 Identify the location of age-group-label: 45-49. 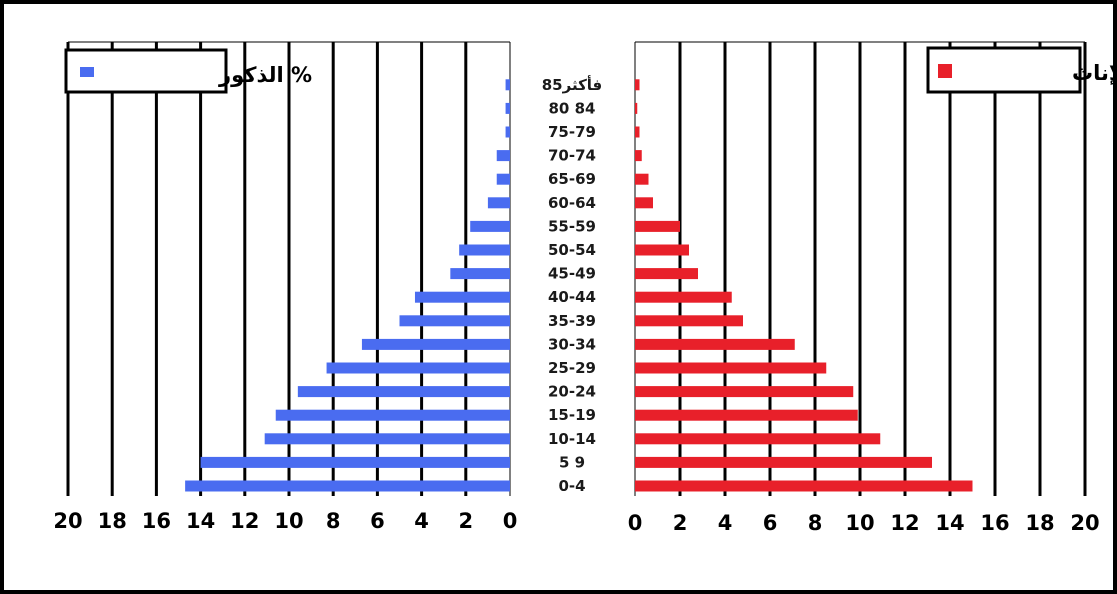
(572, 274).